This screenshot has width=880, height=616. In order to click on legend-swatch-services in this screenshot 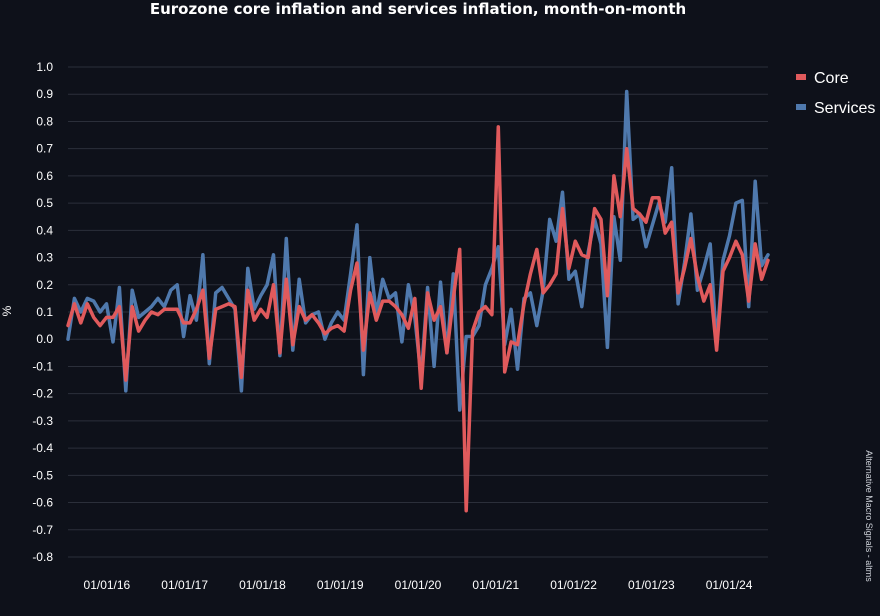, I will do `click(801, 107)`.